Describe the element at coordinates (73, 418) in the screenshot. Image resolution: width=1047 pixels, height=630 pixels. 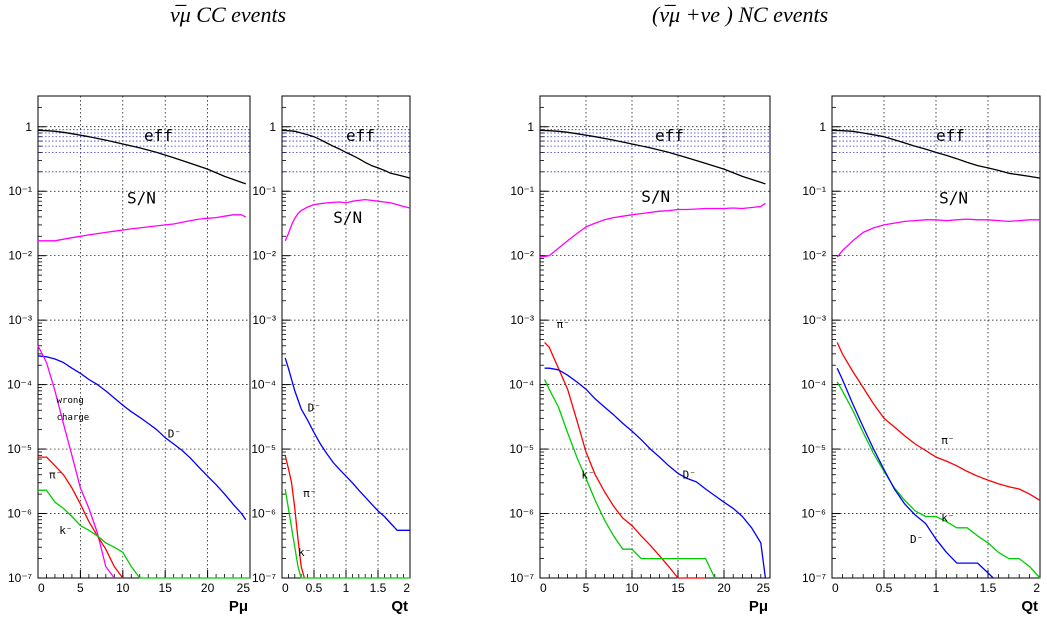
I see `annotation-label: charge` at that location.